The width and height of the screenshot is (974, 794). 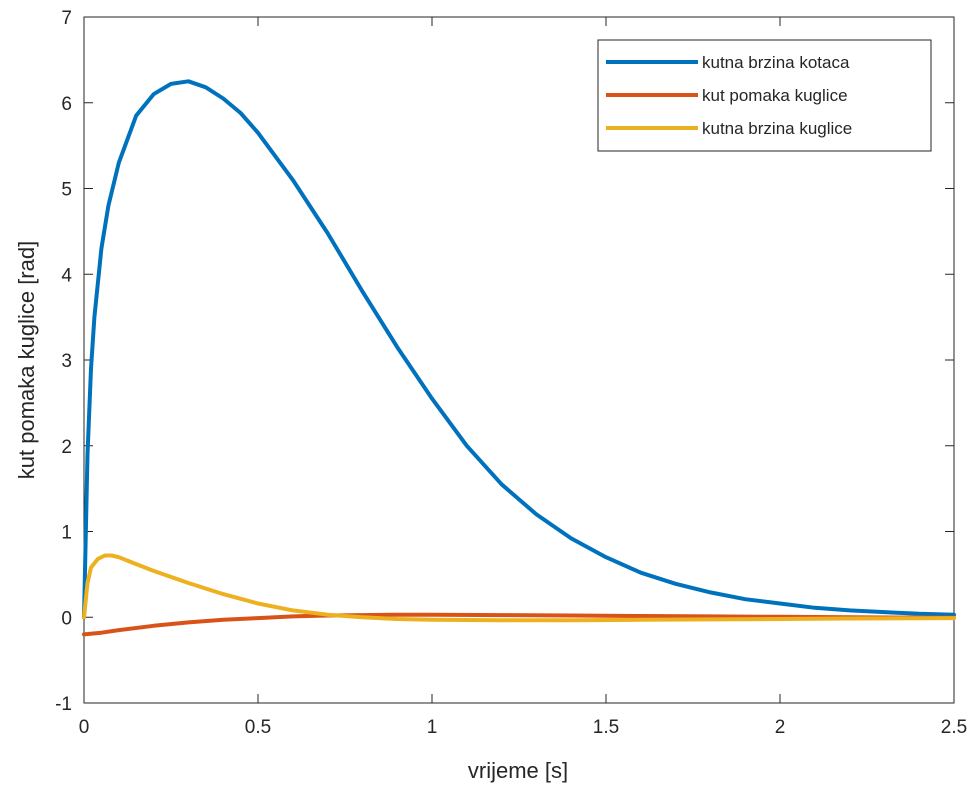 What do you see at coordinates (66, 533) in the screenshot?
I see `y-tick-label: 1` at bounding box center [66, 533].